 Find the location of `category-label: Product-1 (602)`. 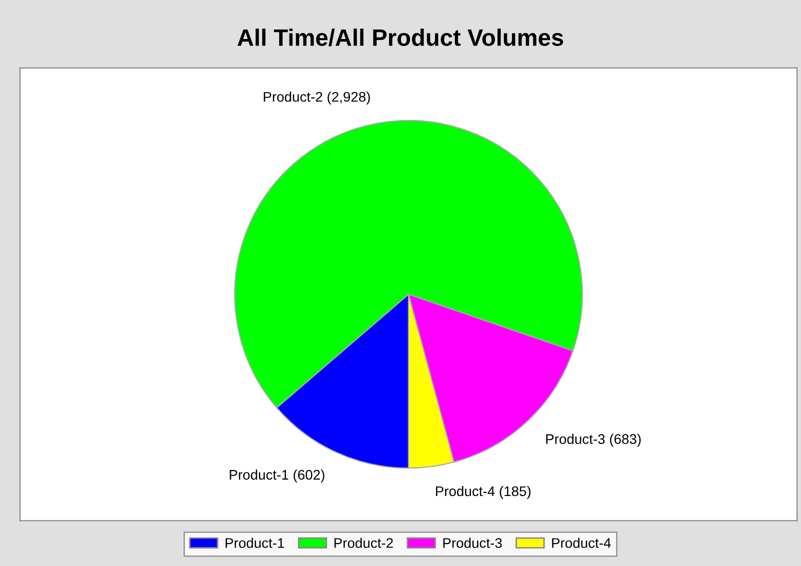

category-label: Product-1 (602) is located at coordinates (277, 476).